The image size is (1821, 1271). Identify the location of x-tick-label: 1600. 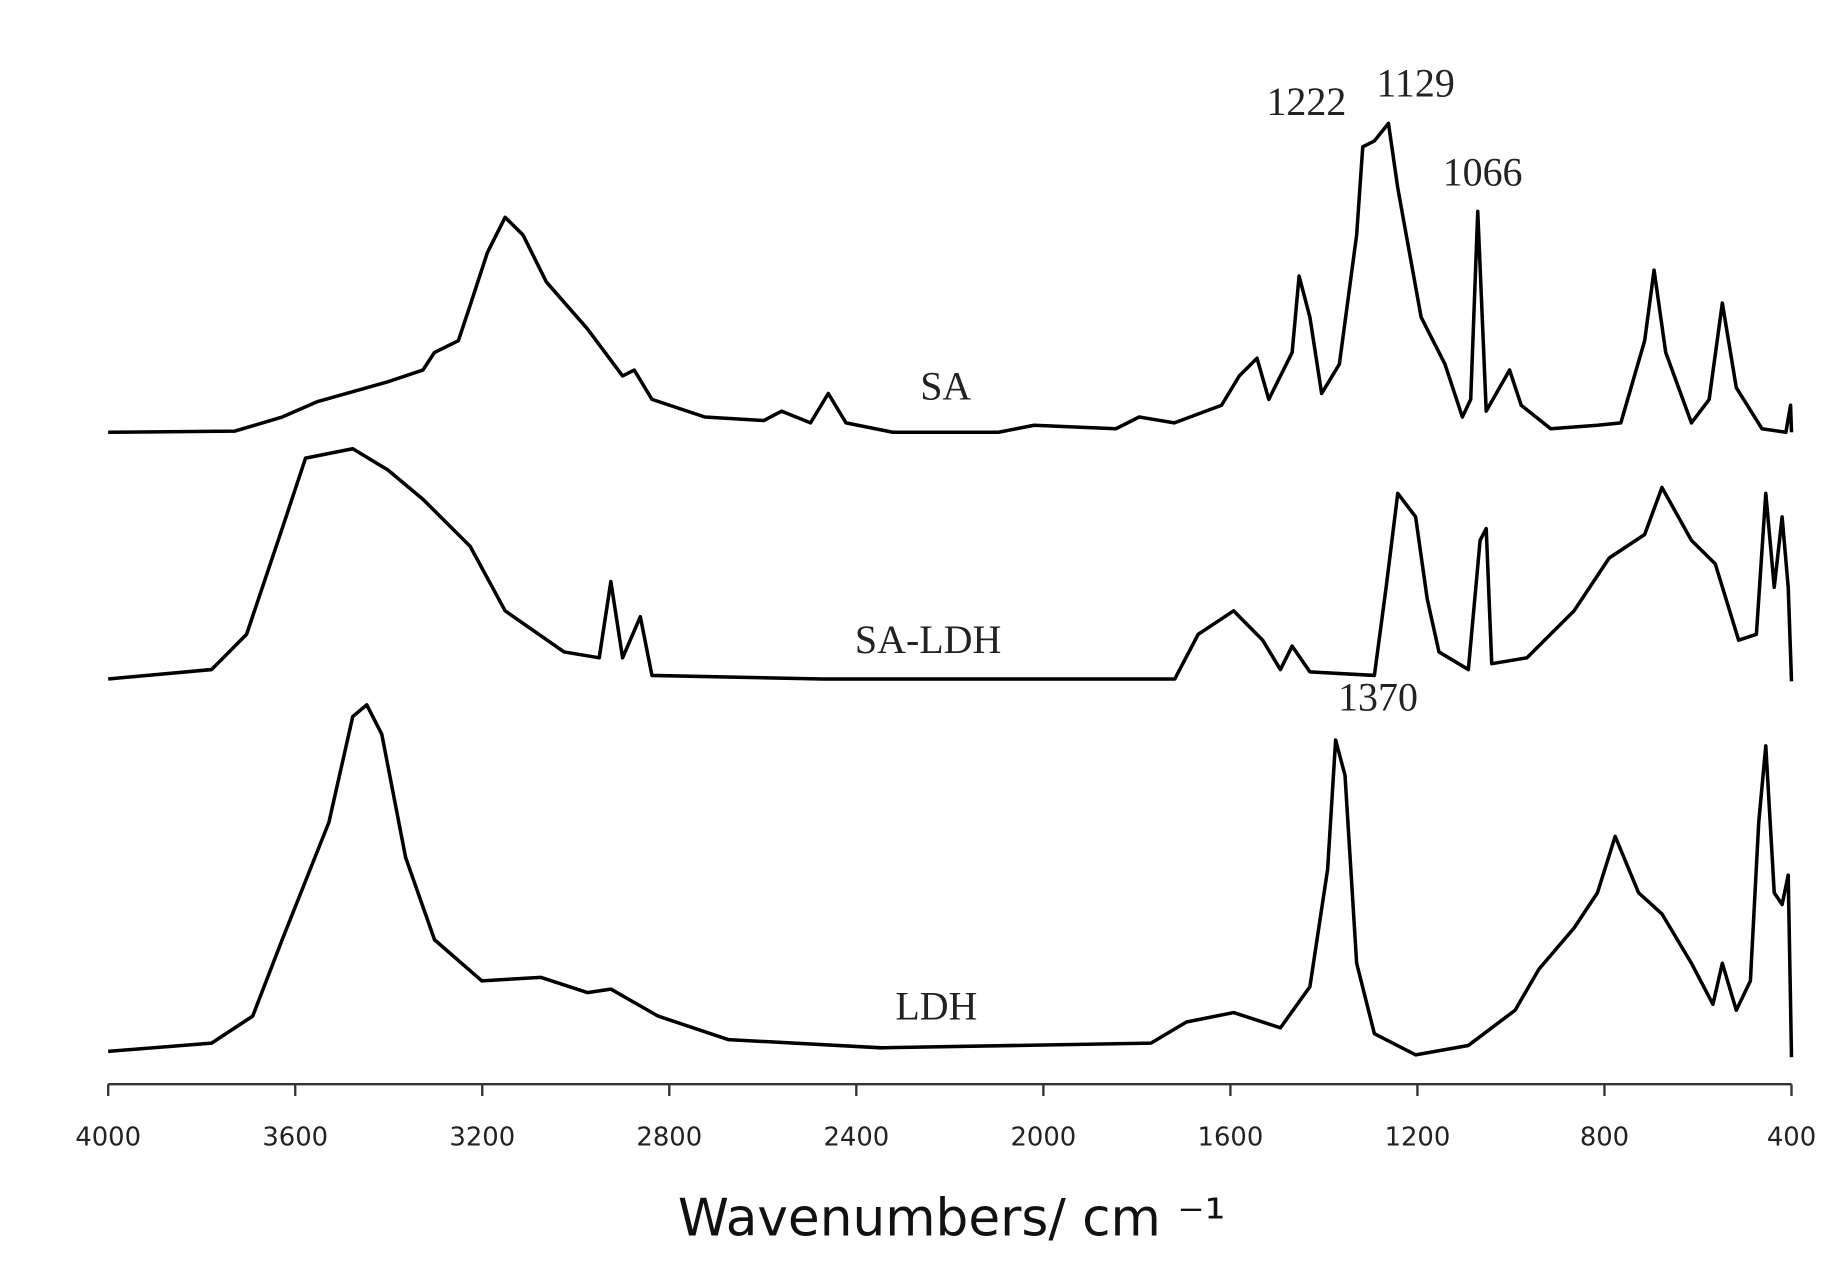
(1231, 1137).